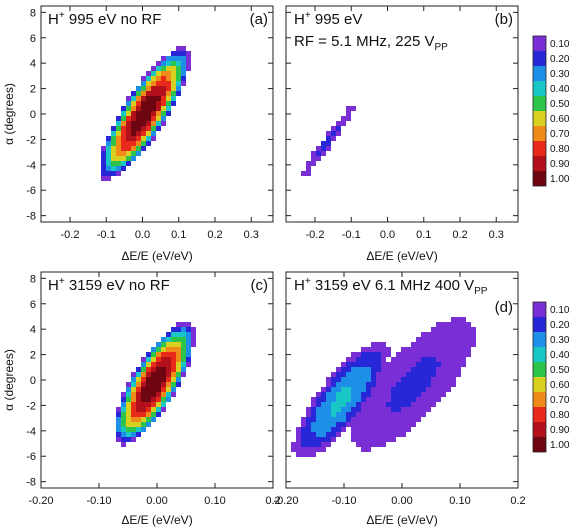 Image resolution: width=570 pixels, height=528 pixels. I want to click on x-tick-label: 0.10, so click(214, 501).